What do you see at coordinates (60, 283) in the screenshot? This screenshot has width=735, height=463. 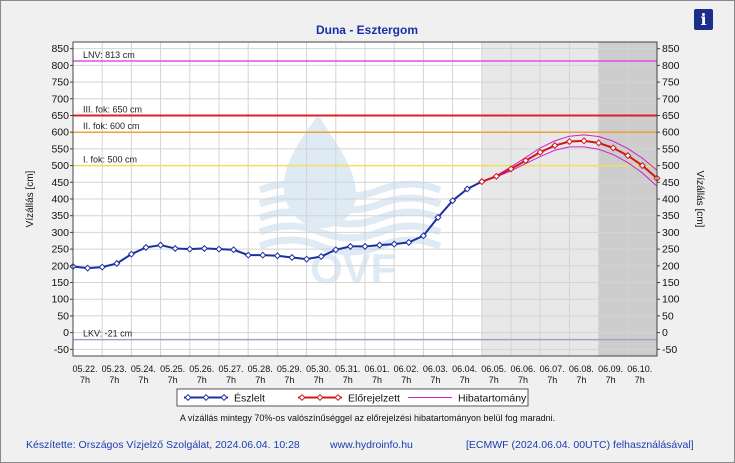 I see `y-tick-label-left: 150` at bounding box center [60, 283].